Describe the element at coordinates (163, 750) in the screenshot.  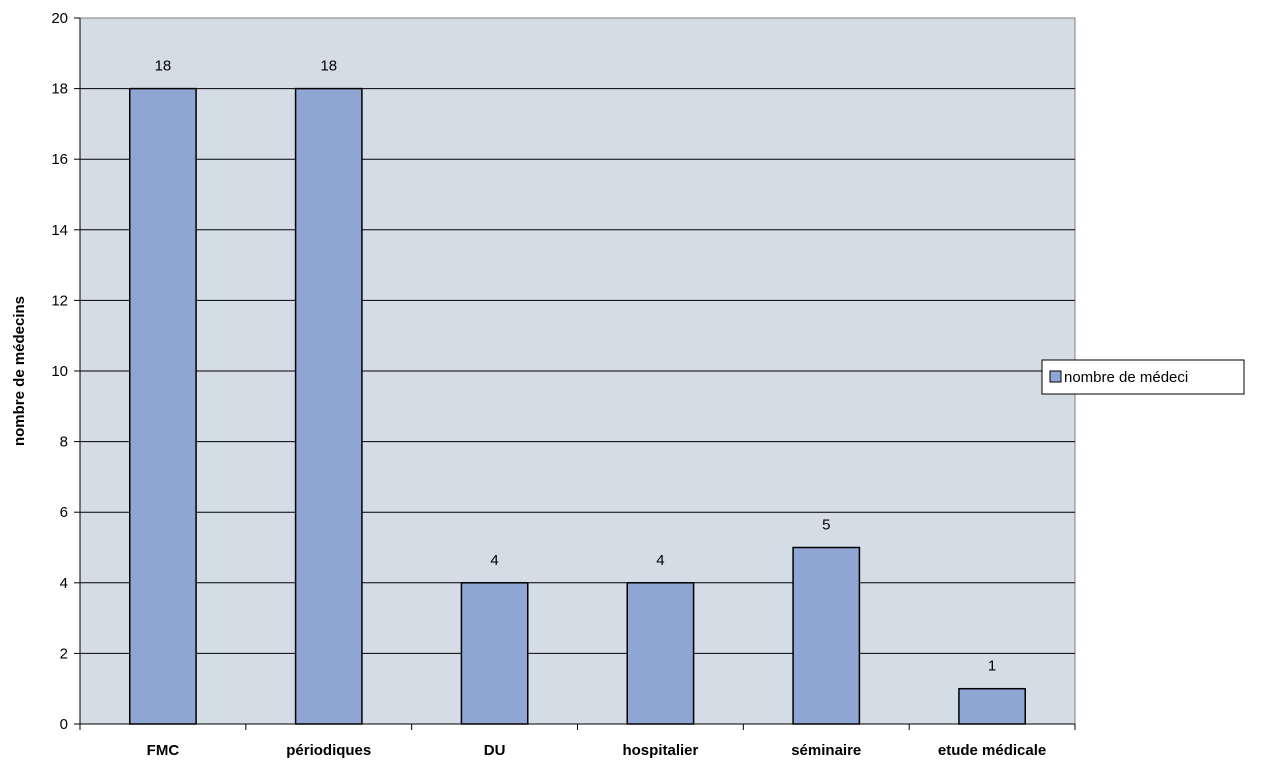
I see `x-category-label: FMC` at that location.